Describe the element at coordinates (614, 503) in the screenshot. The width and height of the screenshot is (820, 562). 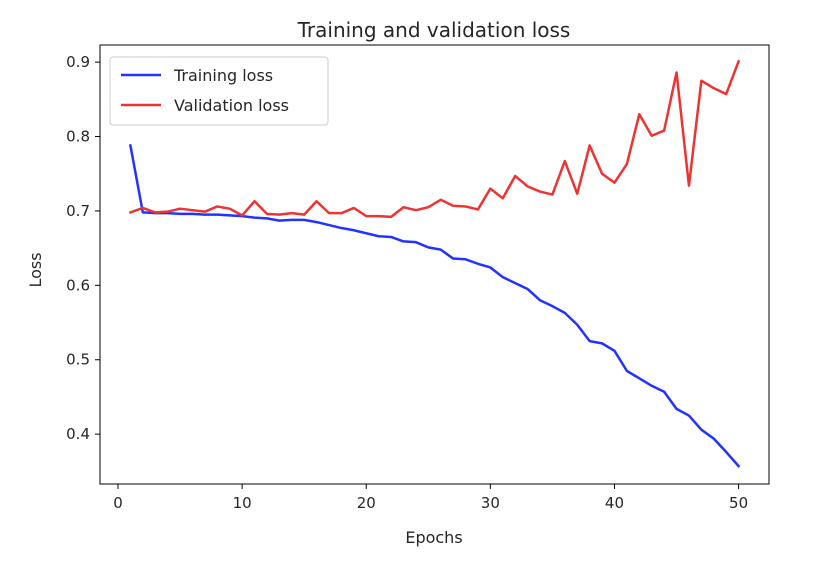
I see `x-tick-label: 40` at that location.